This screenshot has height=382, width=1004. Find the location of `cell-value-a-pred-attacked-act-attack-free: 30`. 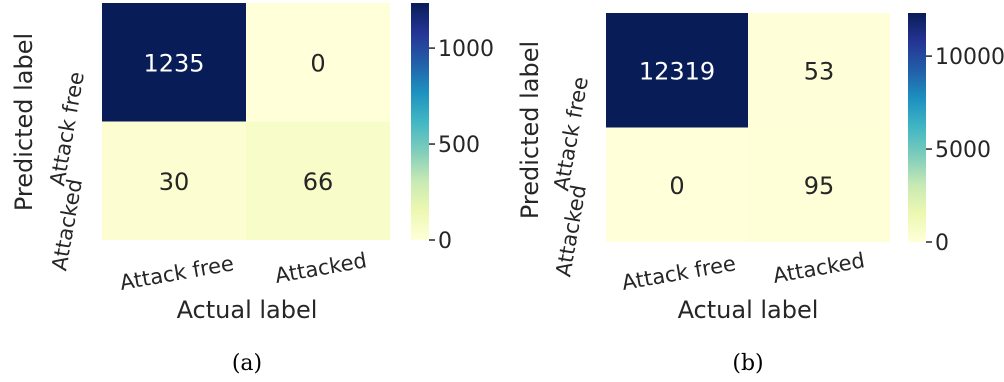

cell-value-a-pred-attacked-act-attack-free: 30 is located at coordinates (174, 182).